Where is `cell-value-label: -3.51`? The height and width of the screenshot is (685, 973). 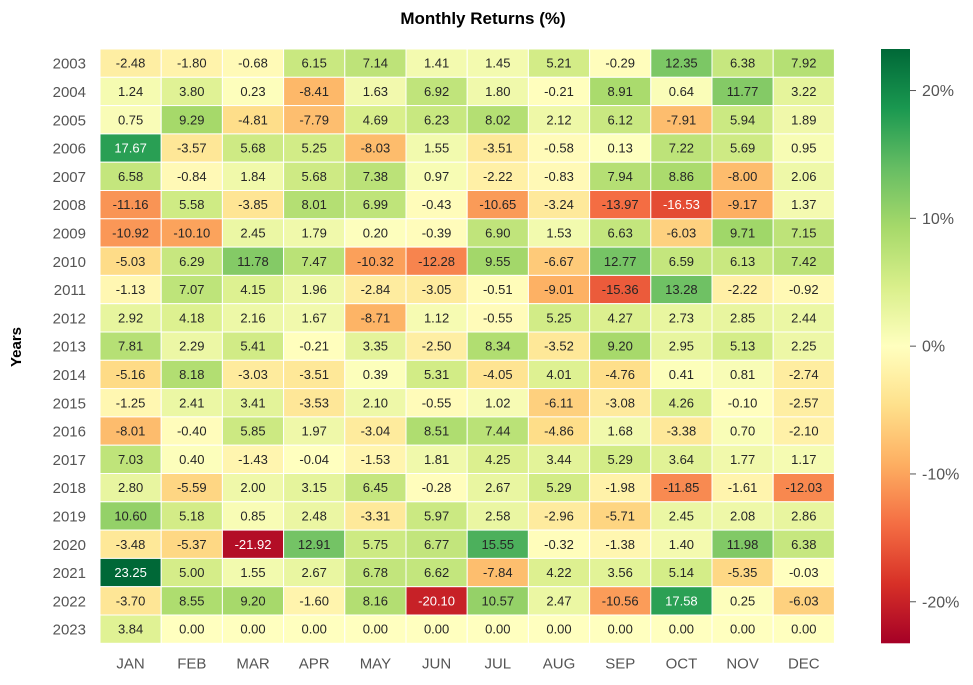
cell-value-label: -3.51 is located at coordinates (498, 148).